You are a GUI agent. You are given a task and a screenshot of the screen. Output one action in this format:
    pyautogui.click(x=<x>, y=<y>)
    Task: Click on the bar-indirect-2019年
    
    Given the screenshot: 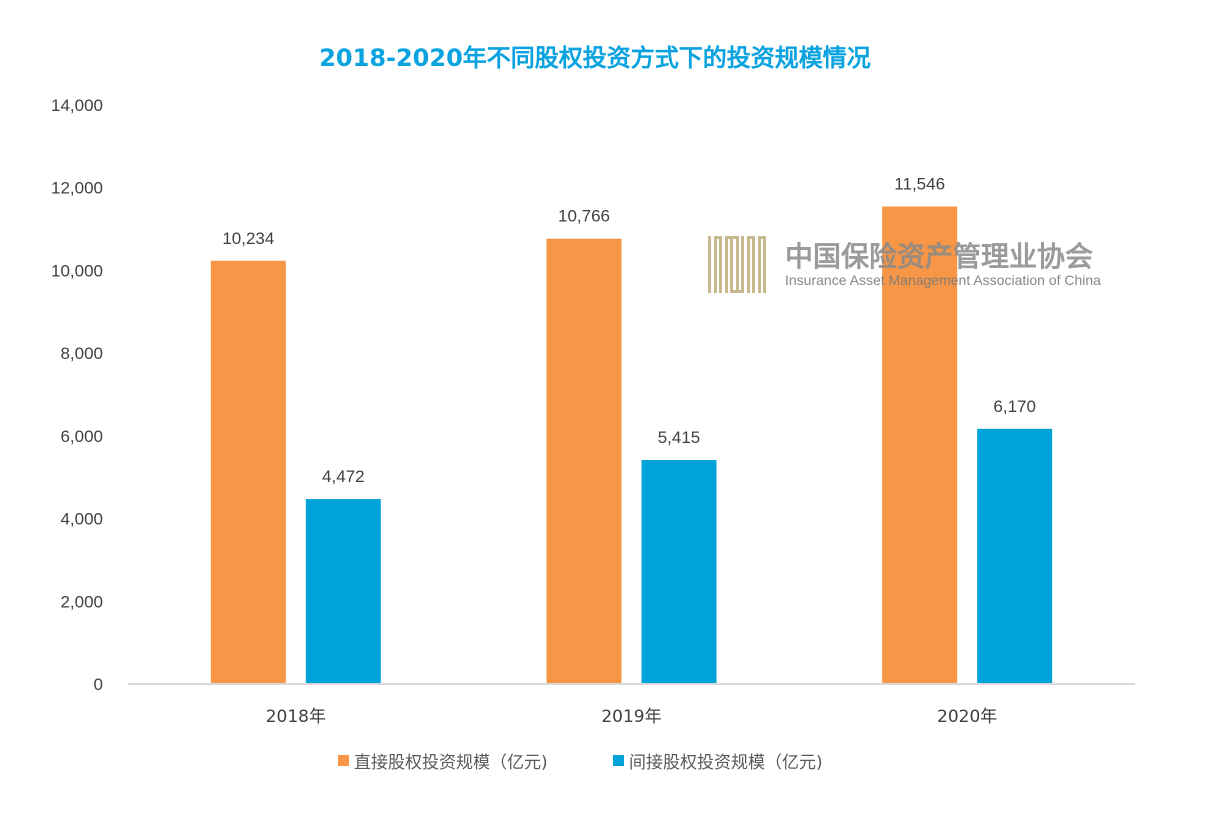 What is the action you would take?
    pyautogui.click(x=679, y=572)
    